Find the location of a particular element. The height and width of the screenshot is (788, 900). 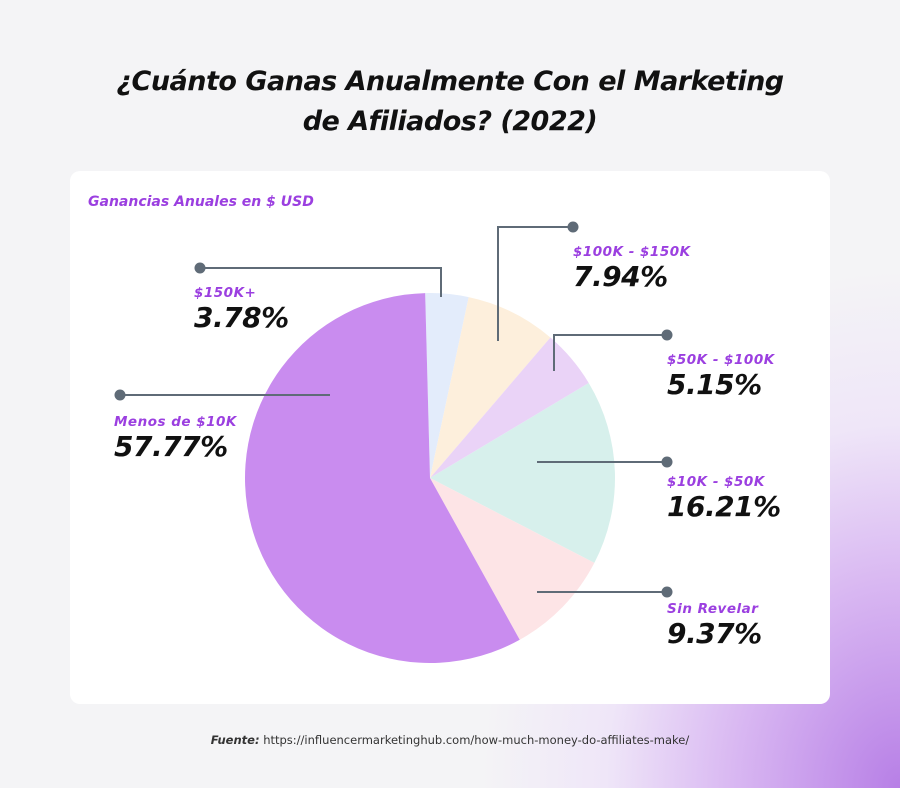

chart-subtitle: Ganancias Anuales en $ USD is located at coordinates (201, 202).